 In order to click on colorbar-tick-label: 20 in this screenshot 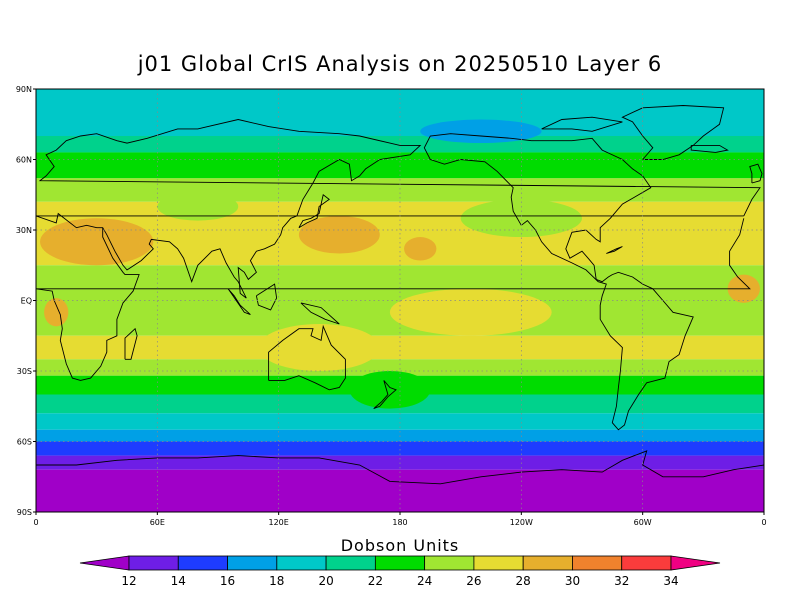, I will do `click(325, 581)`.